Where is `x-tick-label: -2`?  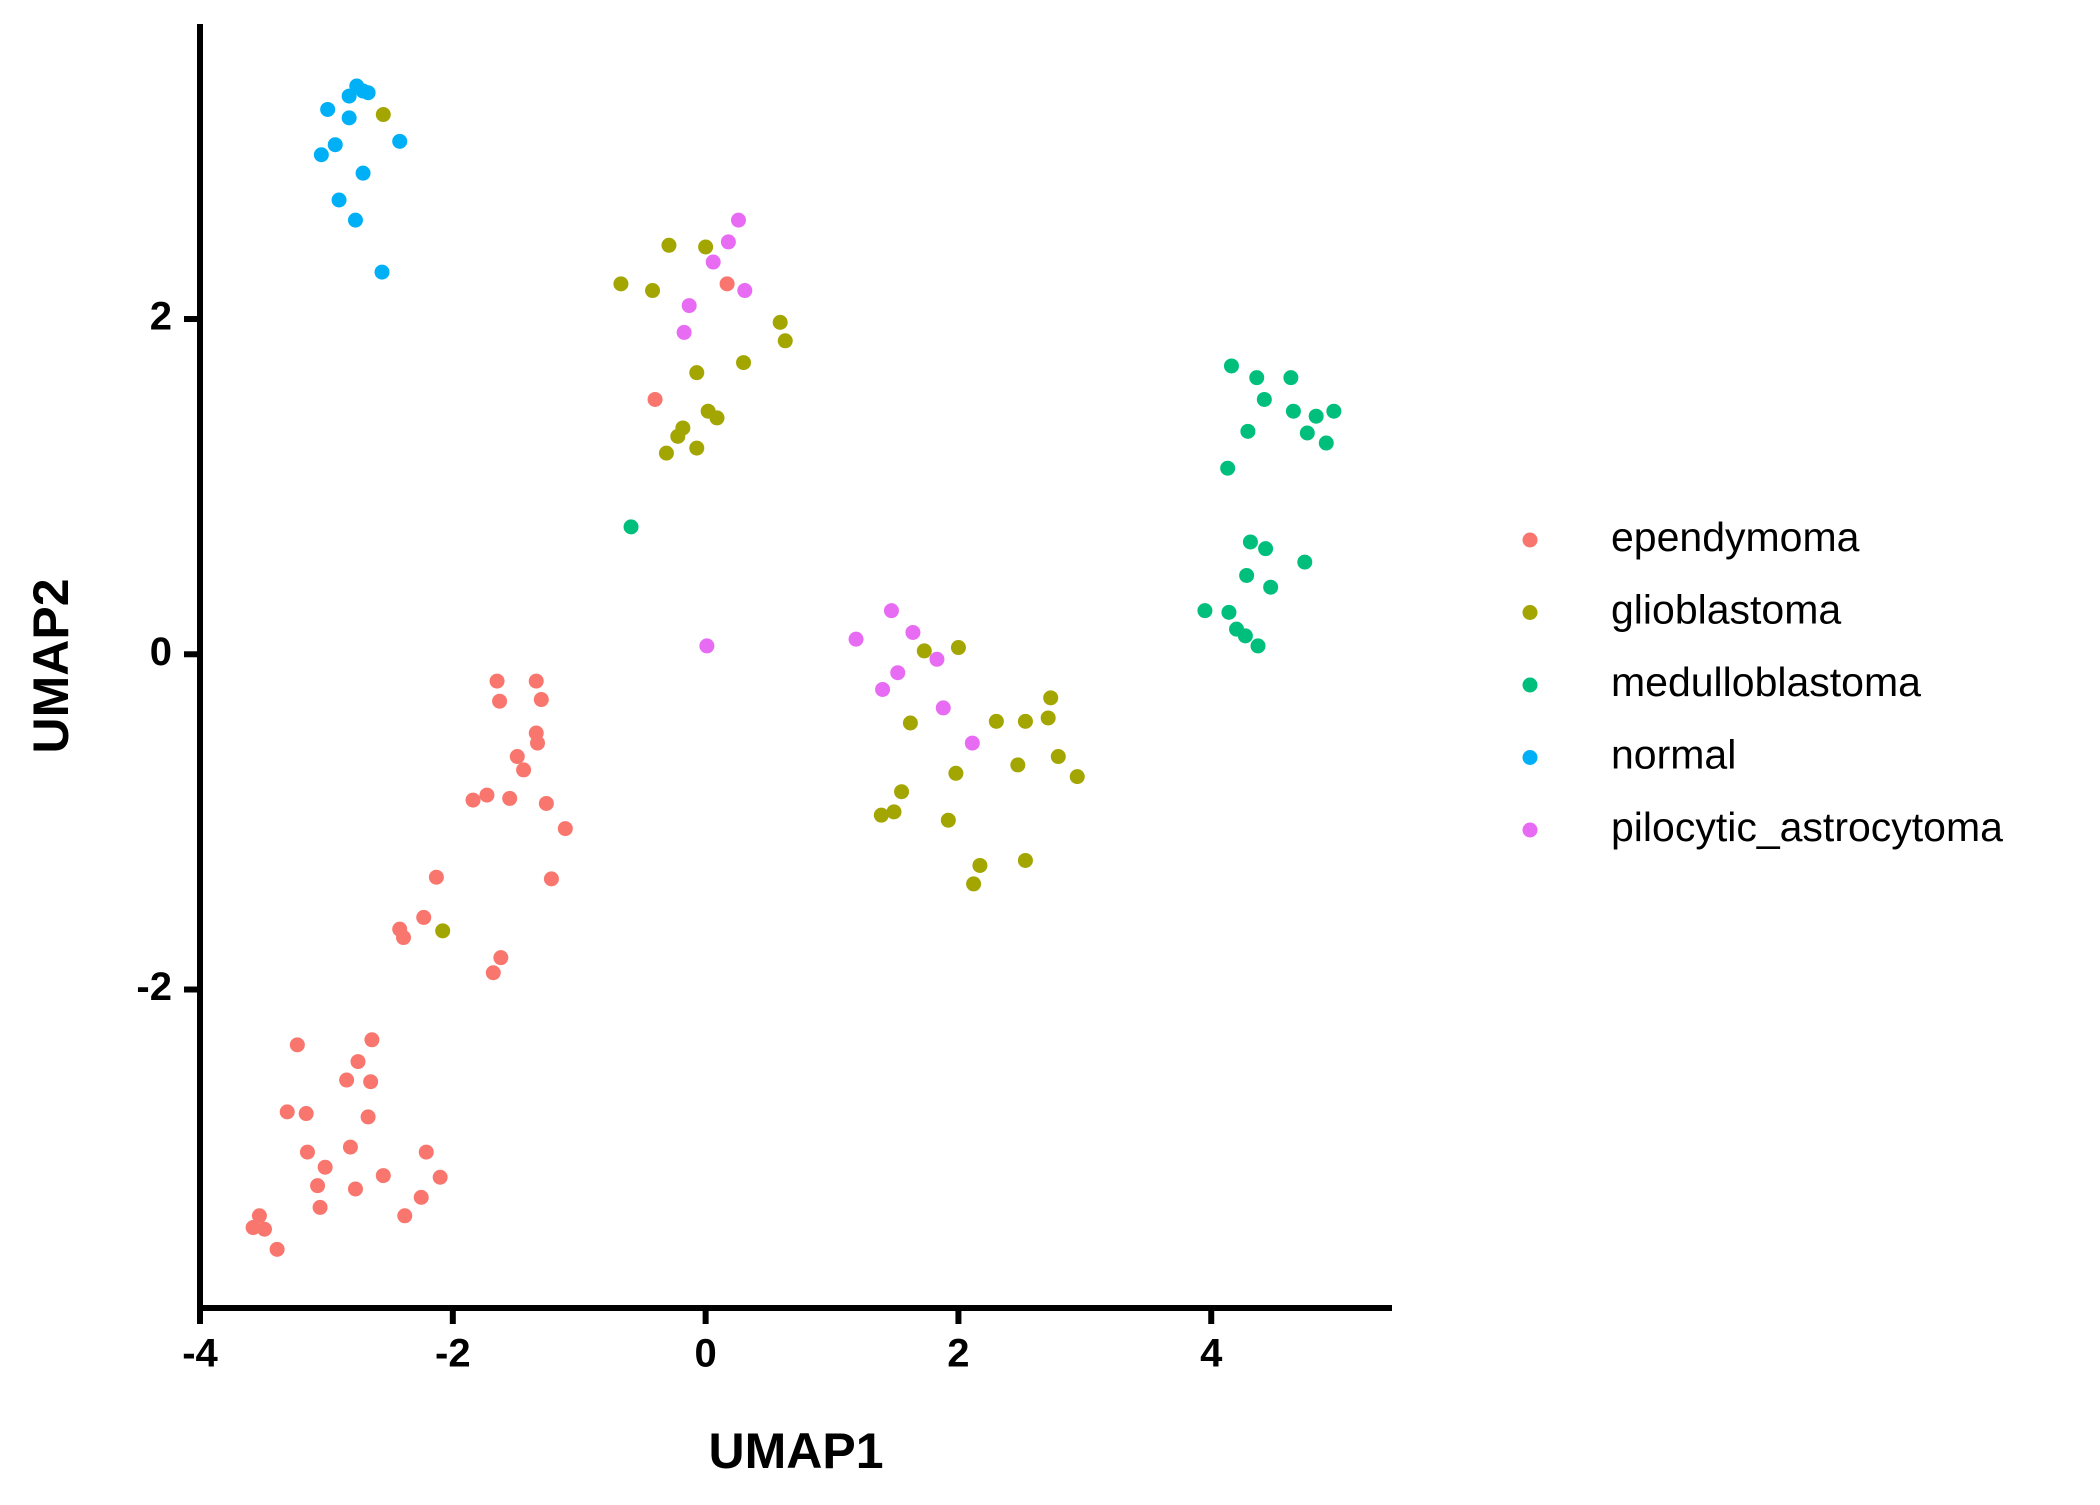 x-tick-label: -2 is located at coordinates (453, 1354).